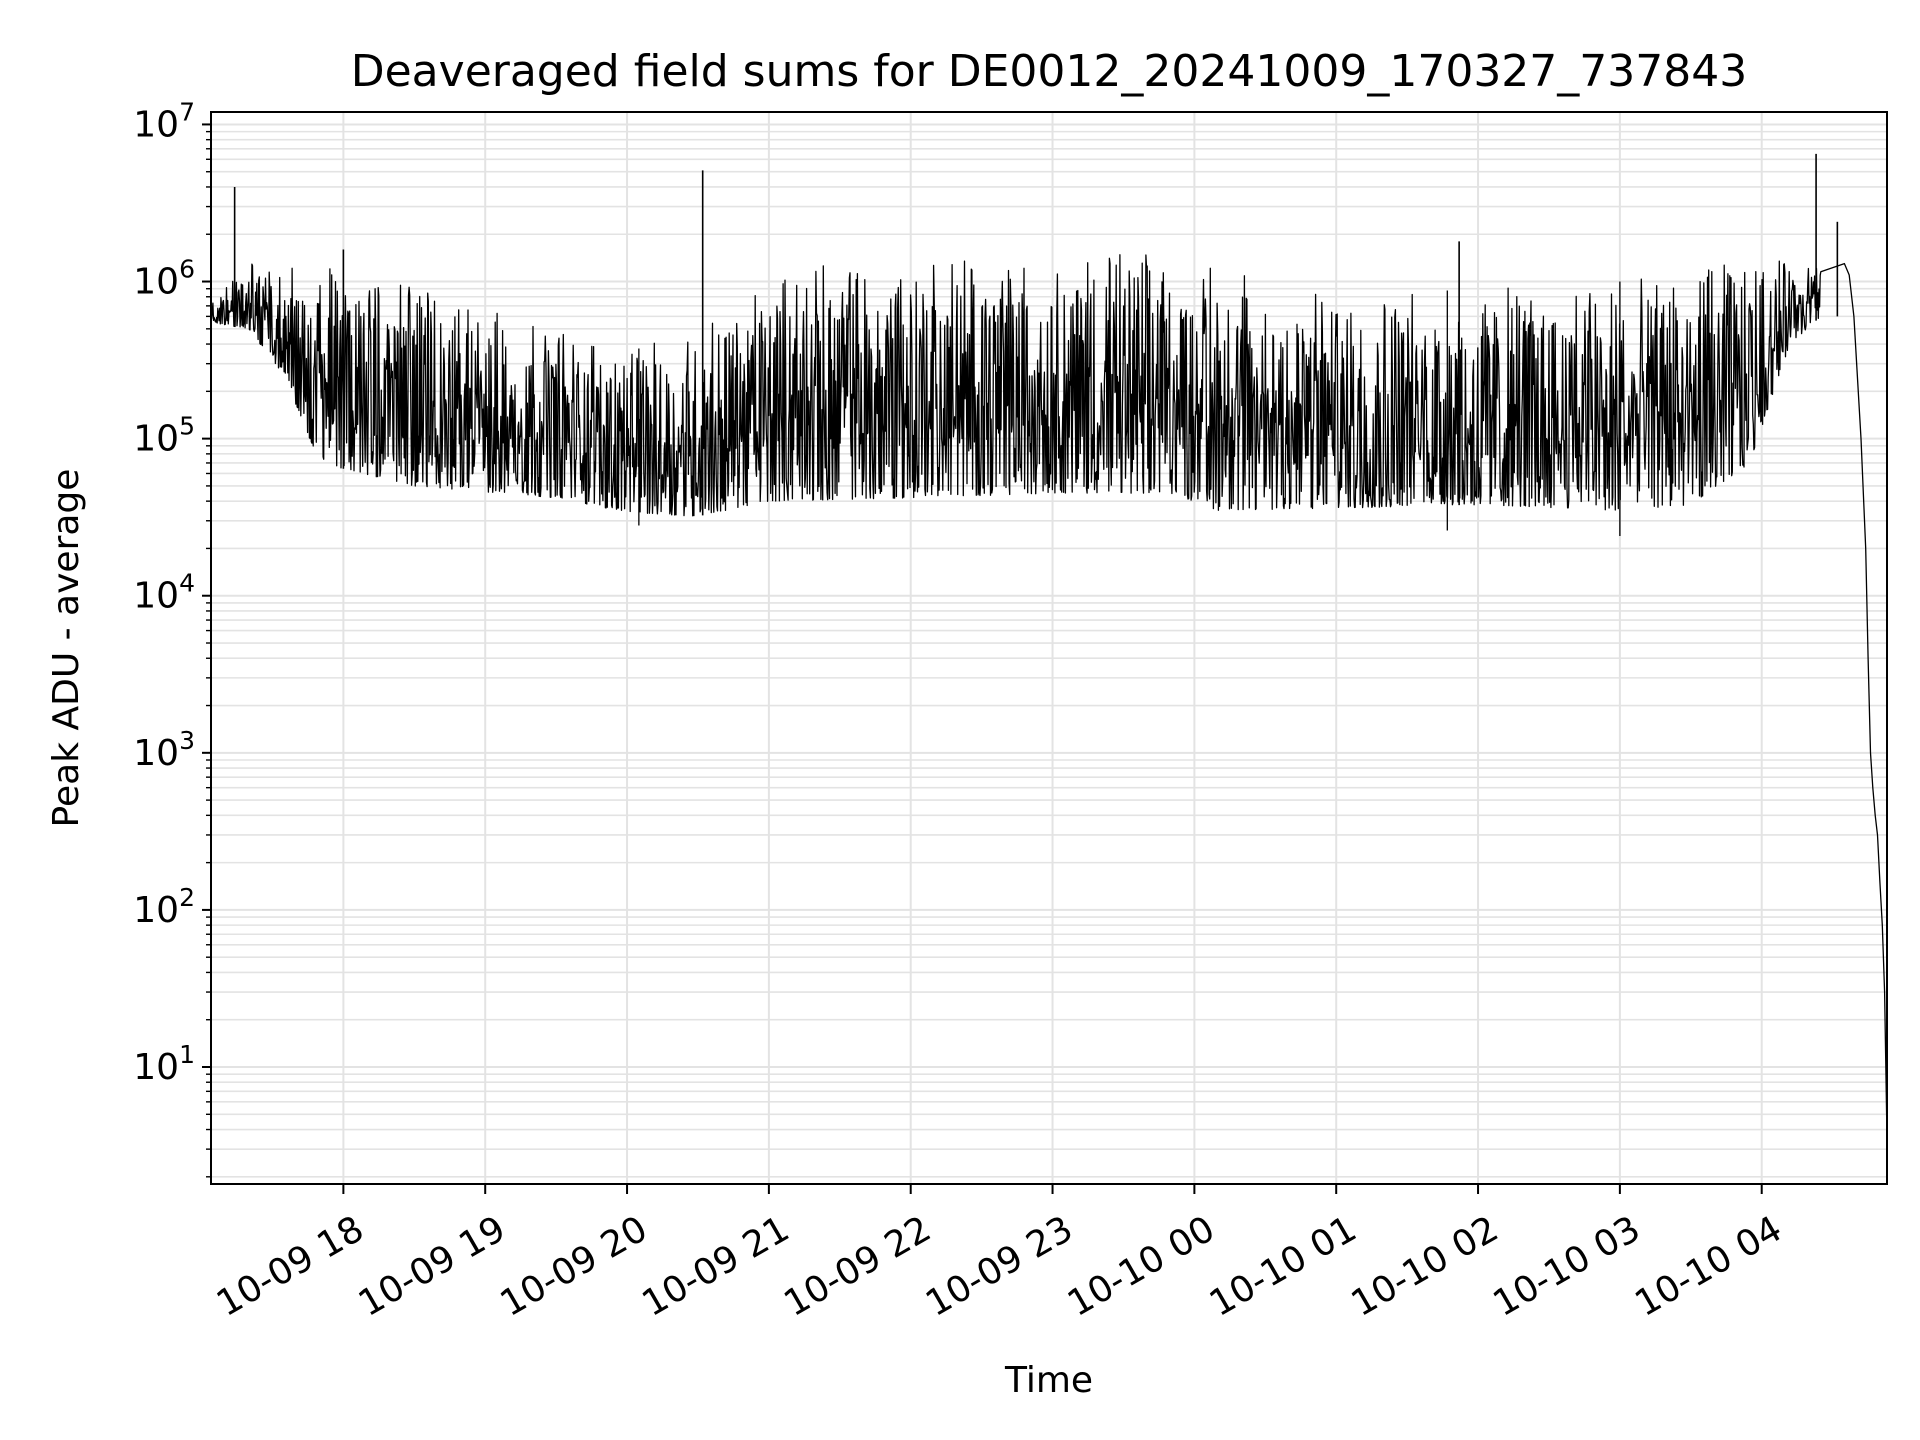 The height and width of the screenshot is (1440, 1920). I want to click on y-tick-label: 10⁴, so click(164, 593).